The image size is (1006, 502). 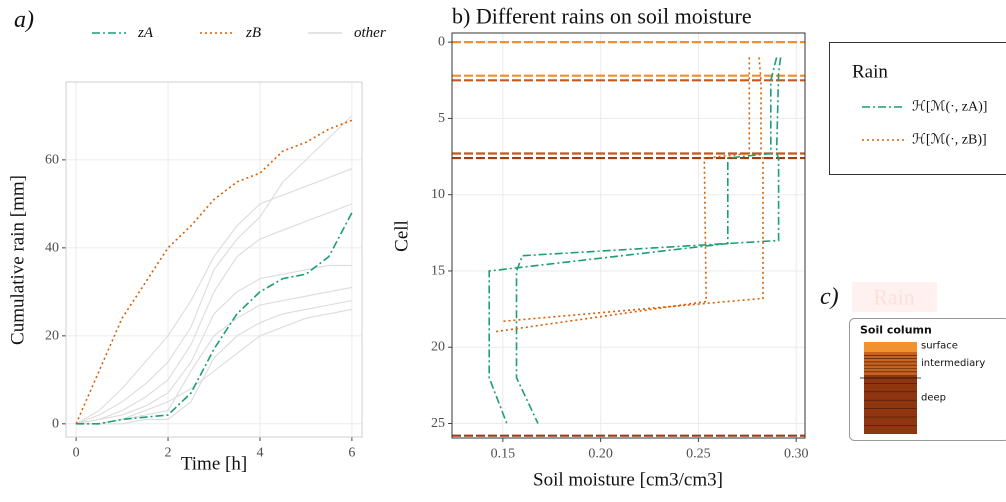 What do you see at coordinates (438, 270) in the screenshot?
I see `y-tick-label: 15` at bounding box center [438, 270].